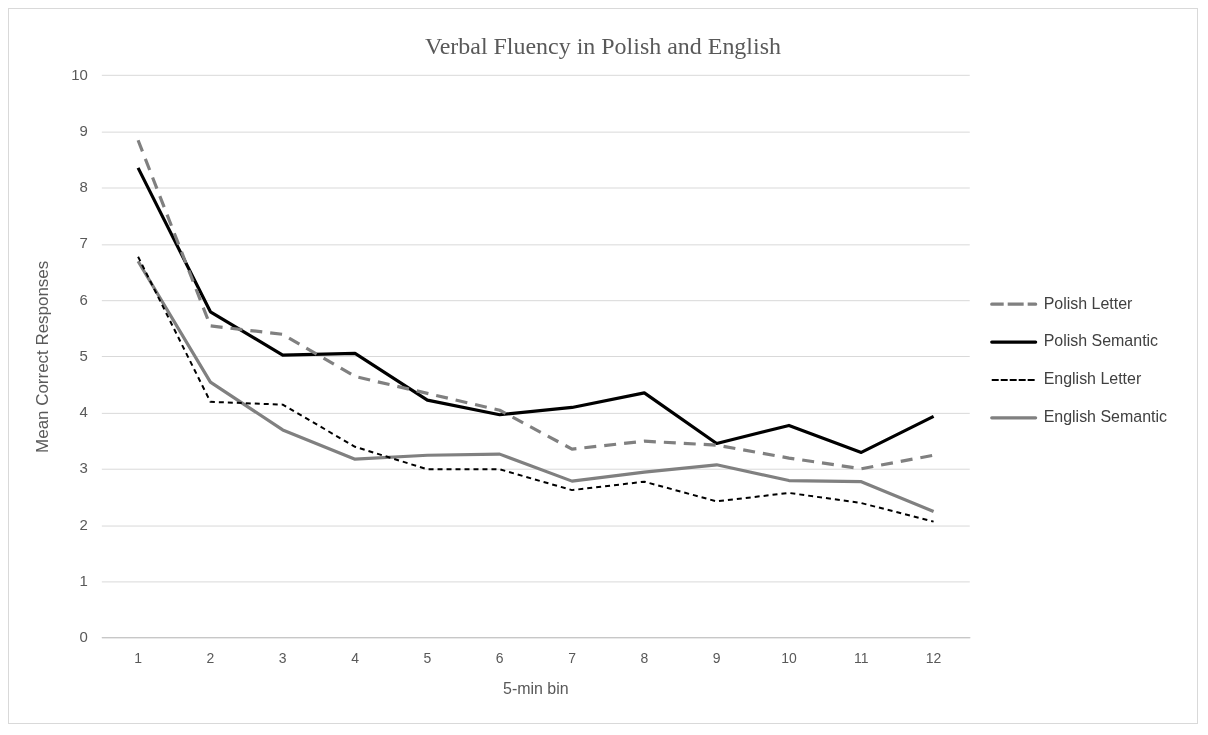 The width and height of the screenshot is (1208, 735). I want to click on x-axis-title: 5-min bin, so click(536, 688).